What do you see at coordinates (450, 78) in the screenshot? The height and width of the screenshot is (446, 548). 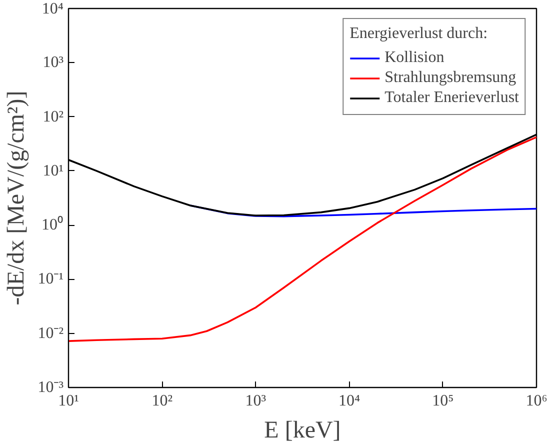 I see `legend-label: Strahlungsbremsung` at bounding box center [450, 78].